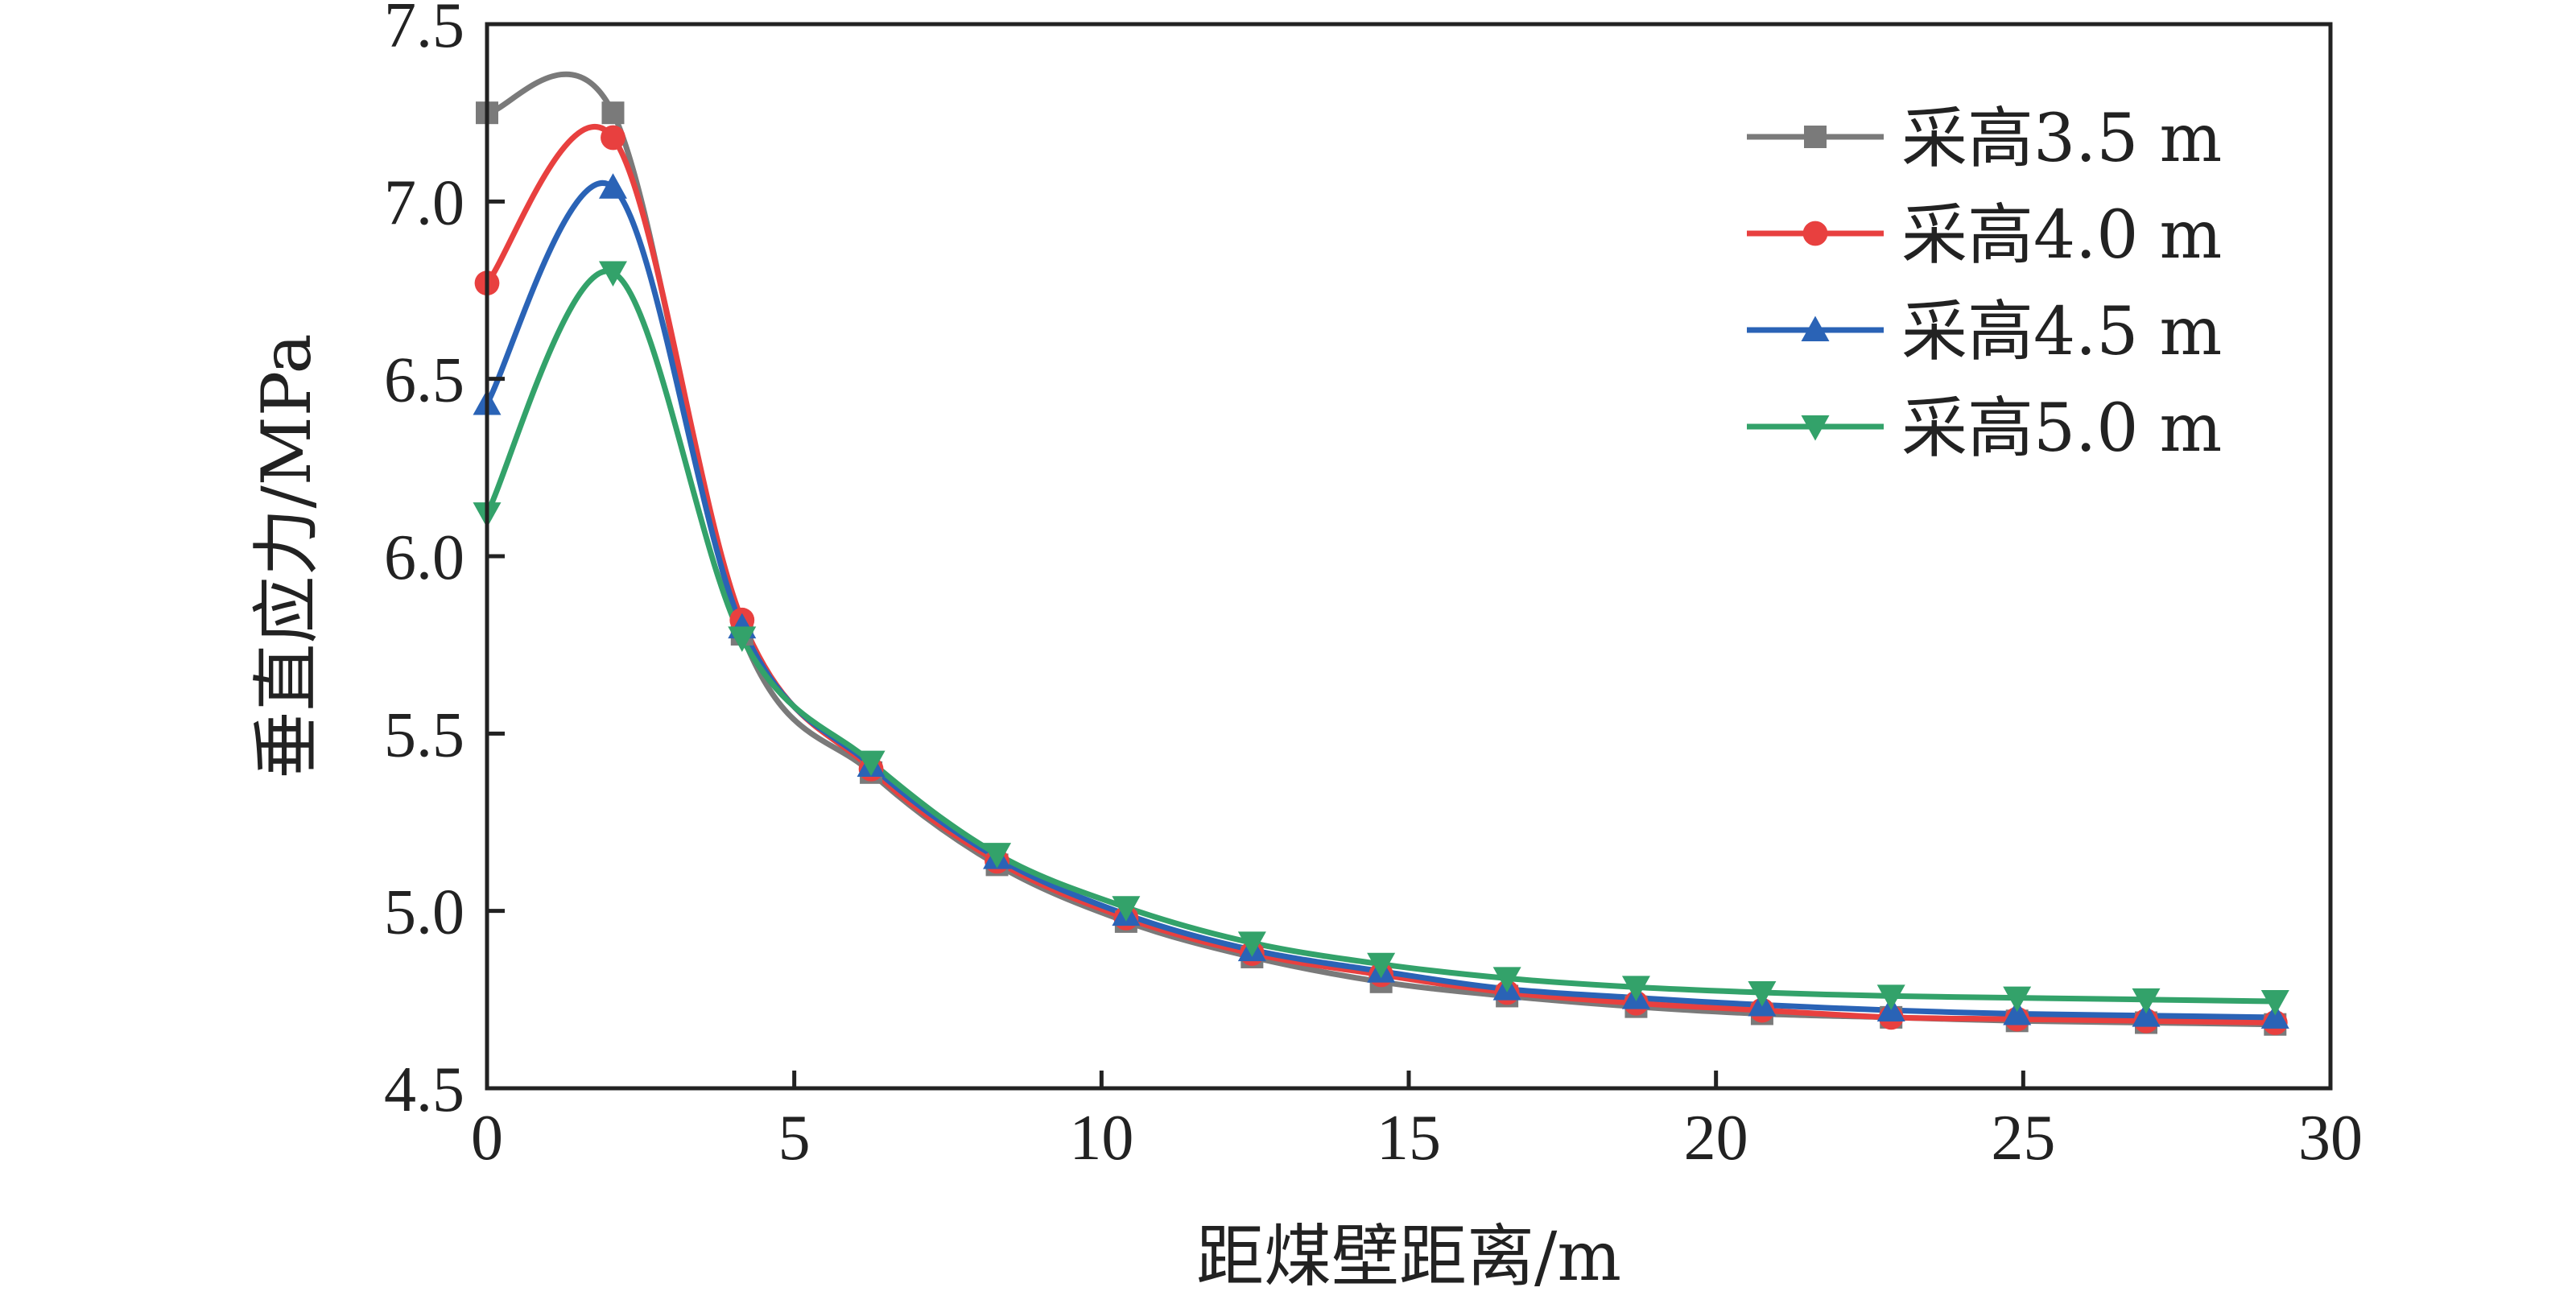  What do you see at coordinates (424, 912) in the screenshot?
I see `y-tick-label: 5.0` at bounding box center [424, 912].